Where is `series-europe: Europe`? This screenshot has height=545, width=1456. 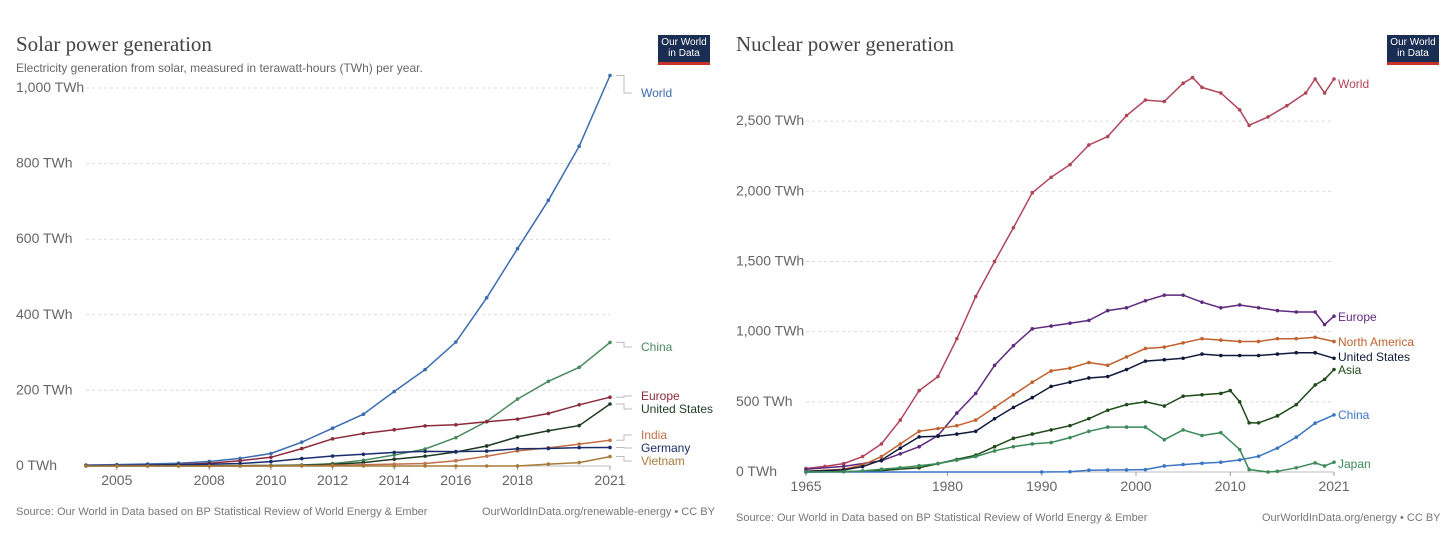 series-europe: Europe is located at coordinates (1090, 382).